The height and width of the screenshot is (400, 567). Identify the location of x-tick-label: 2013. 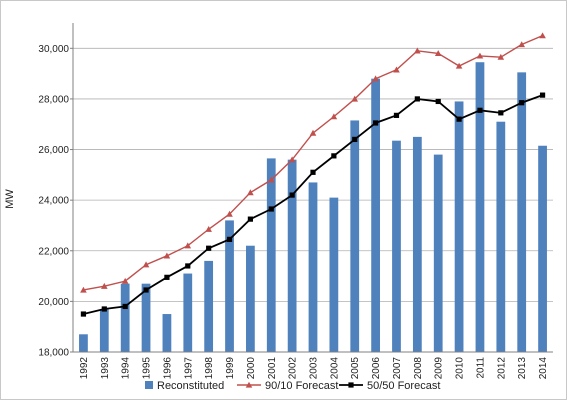
(522, 368).